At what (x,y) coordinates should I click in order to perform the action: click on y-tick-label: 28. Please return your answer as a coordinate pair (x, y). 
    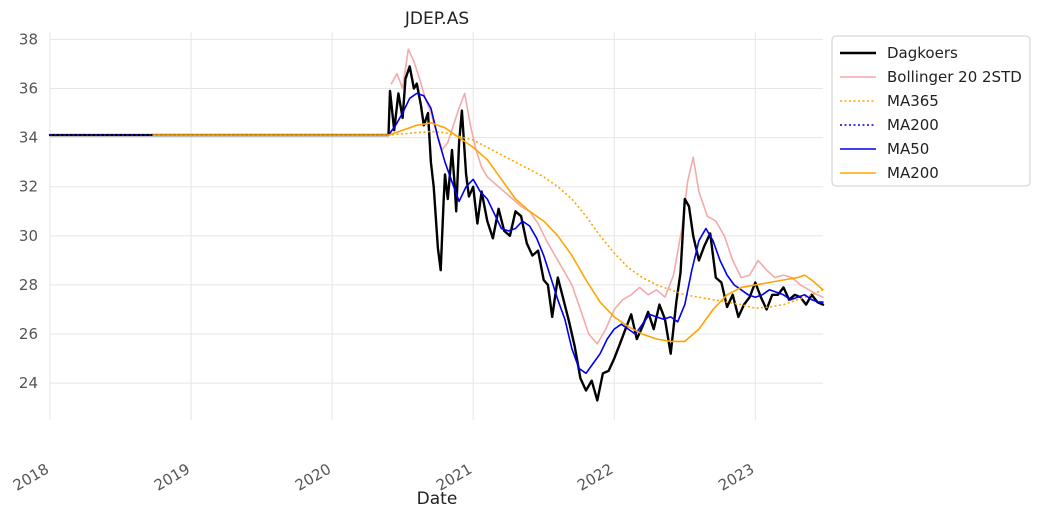
    Looking at the image, I should click on (28, 285).